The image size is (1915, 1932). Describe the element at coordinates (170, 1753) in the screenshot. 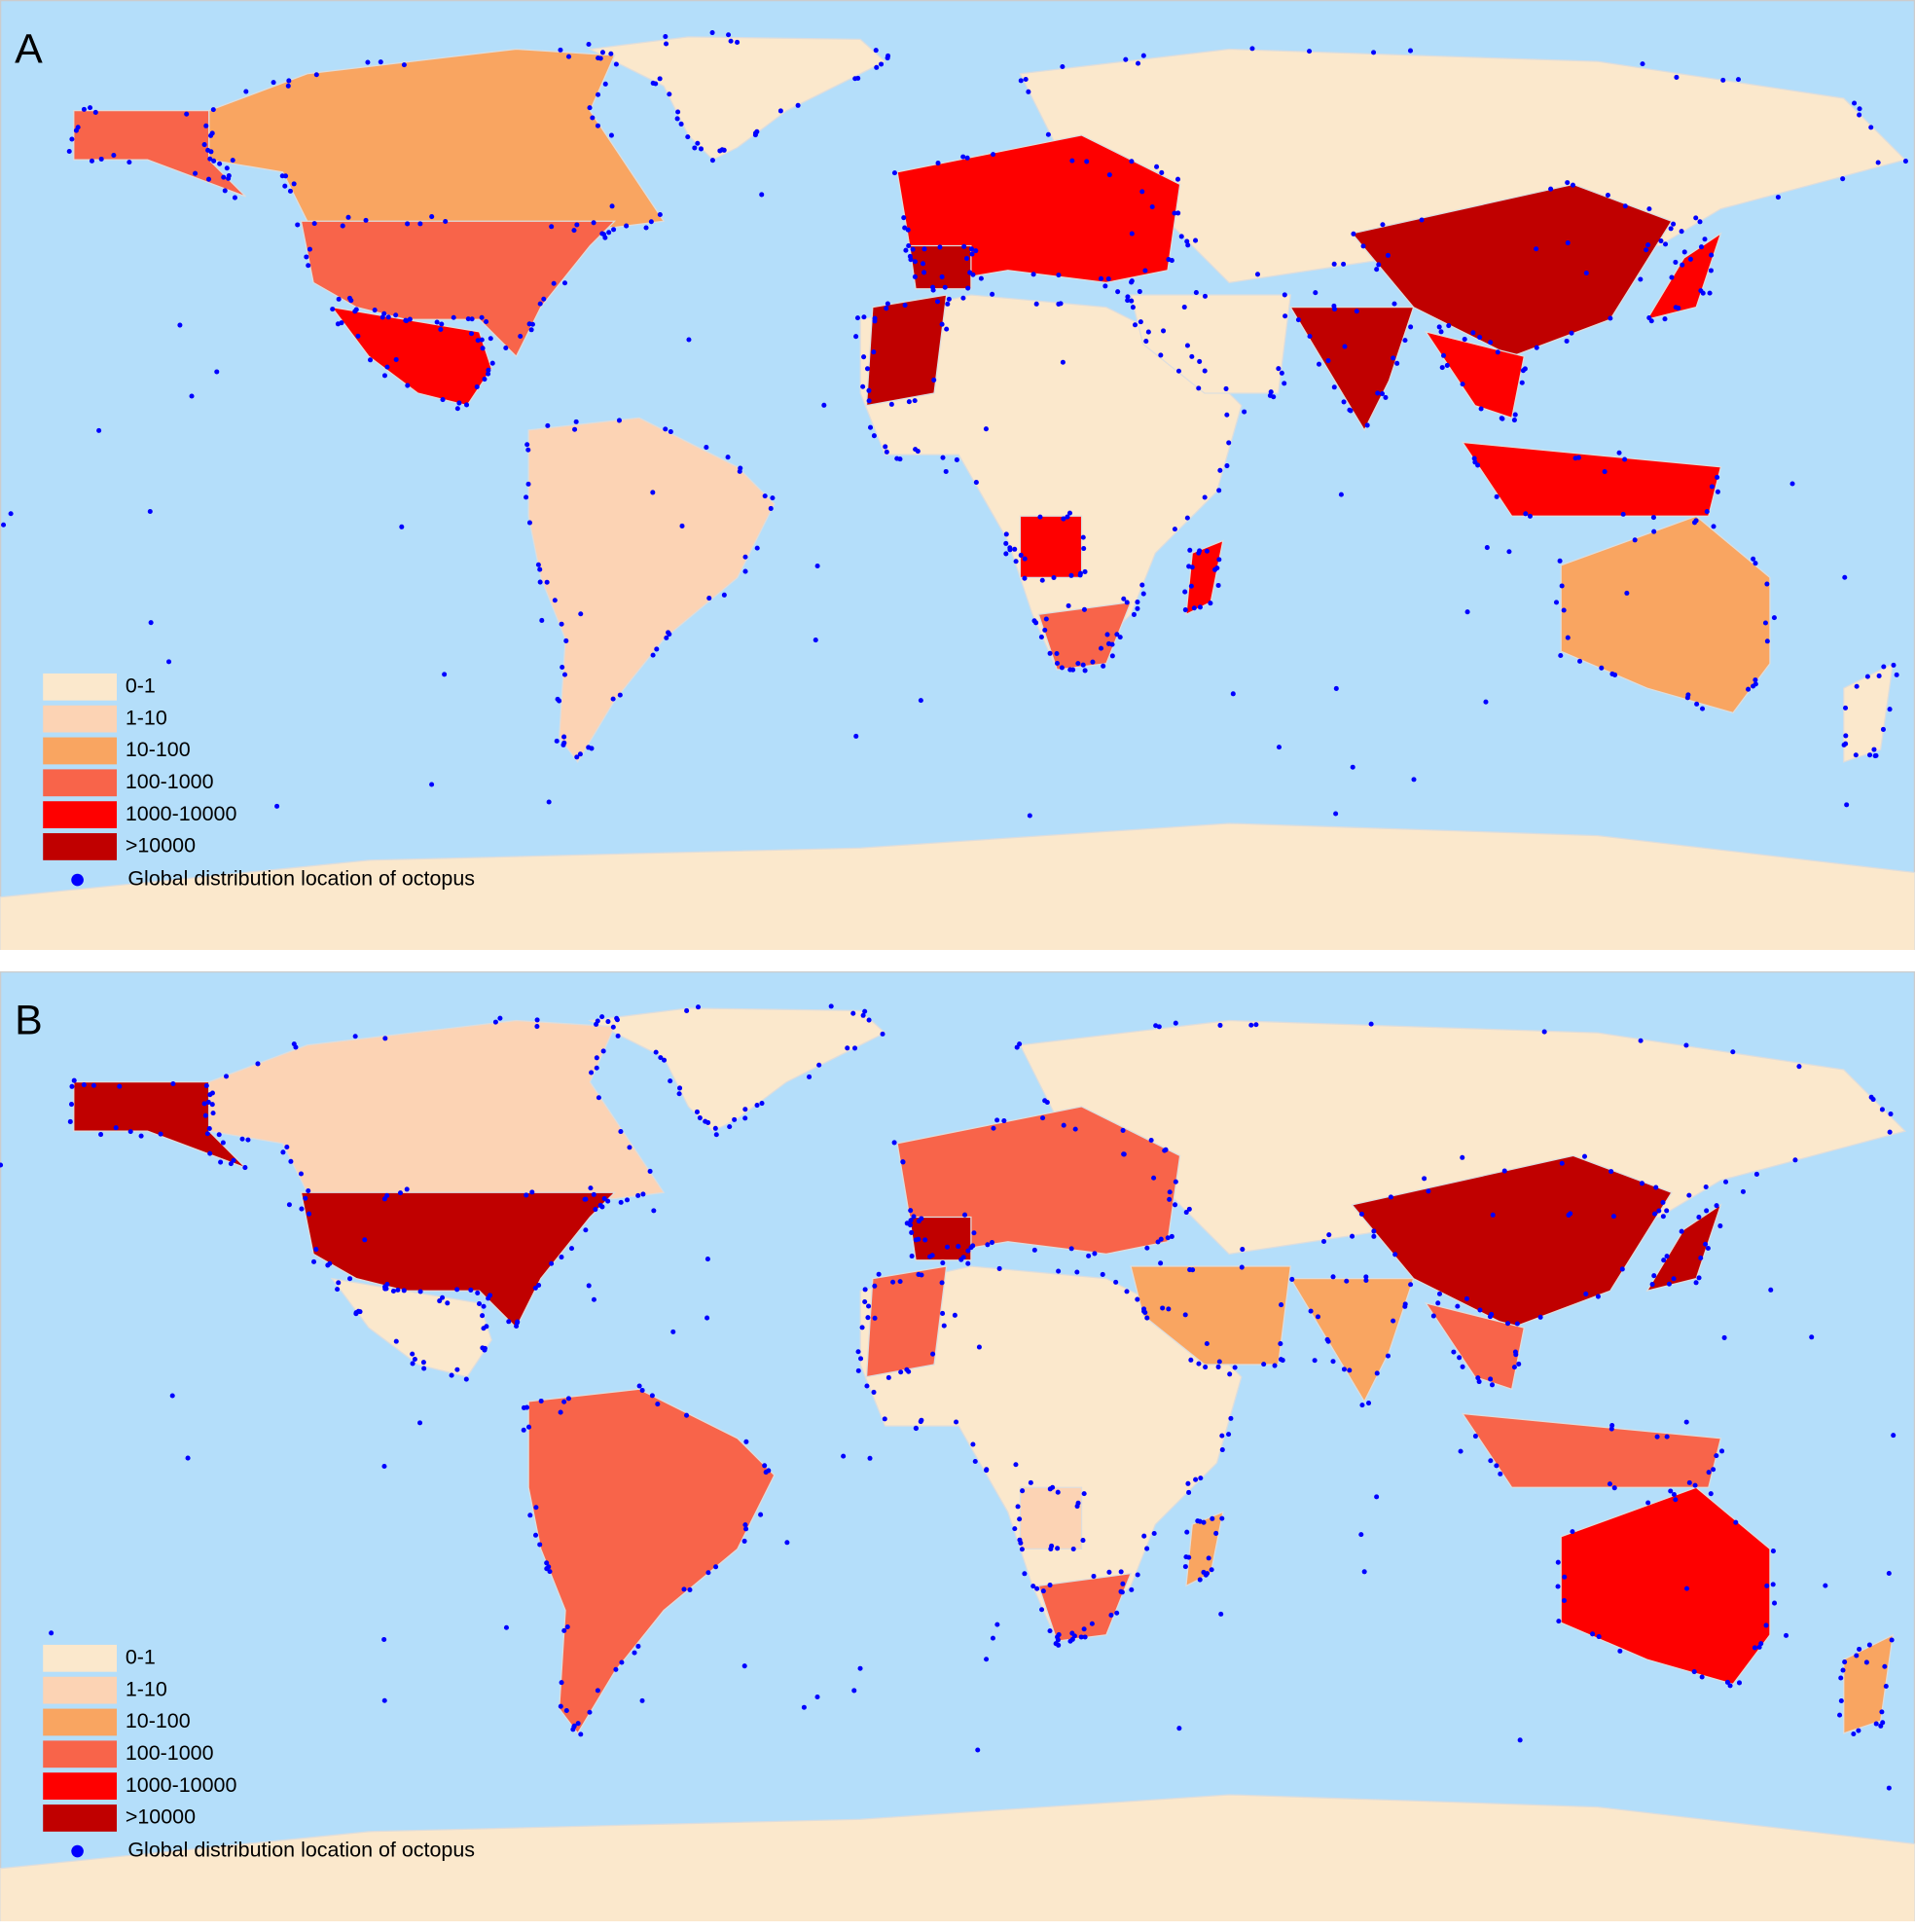

I see `legend-label: 100-1000` at that location.